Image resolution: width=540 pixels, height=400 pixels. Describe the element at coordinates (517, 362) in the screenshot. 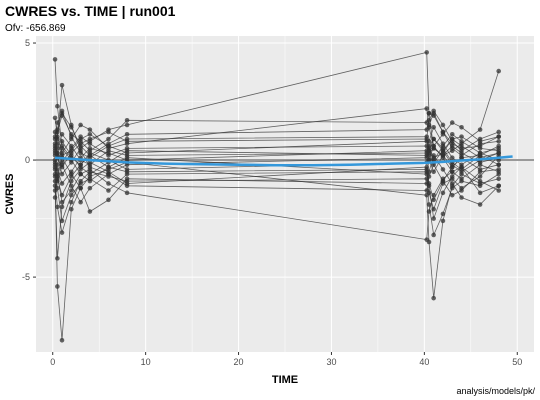

I see `x-tick-label: 50` at that location.